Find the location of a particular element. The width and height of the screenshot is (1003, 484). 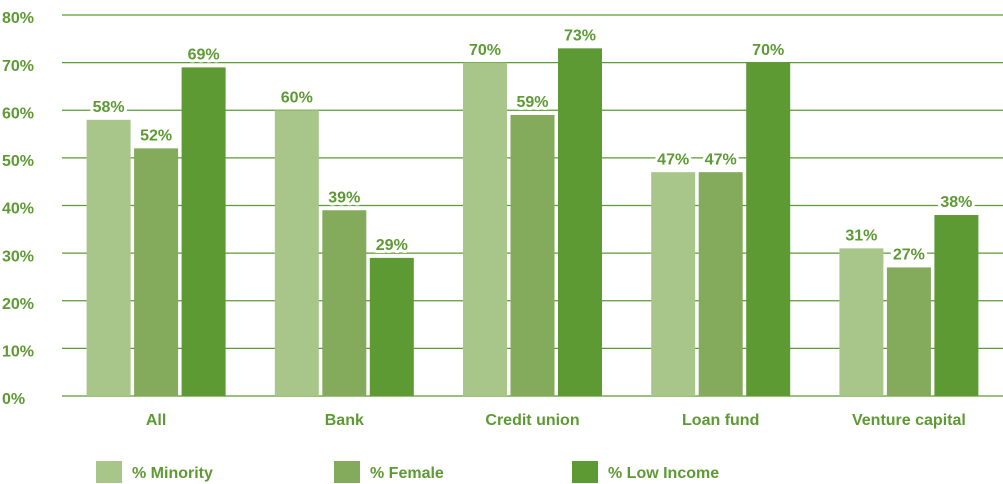

y-tick-label: 70% is located at coordinates (18, 66).